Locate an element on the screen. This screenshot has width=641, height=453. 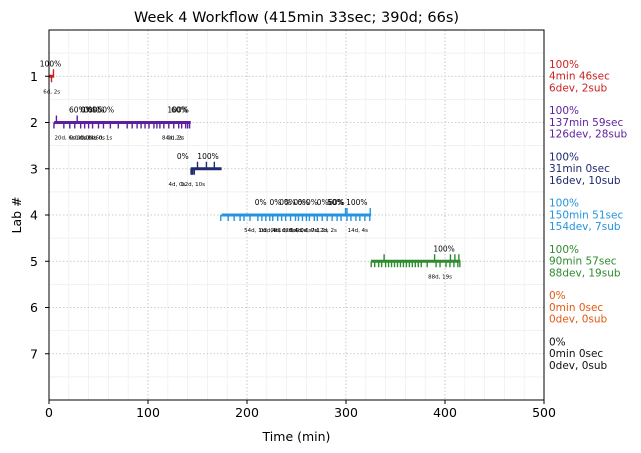
lab-2-summary-line: 126dev, 28sub is located at coordinates (588, 135).